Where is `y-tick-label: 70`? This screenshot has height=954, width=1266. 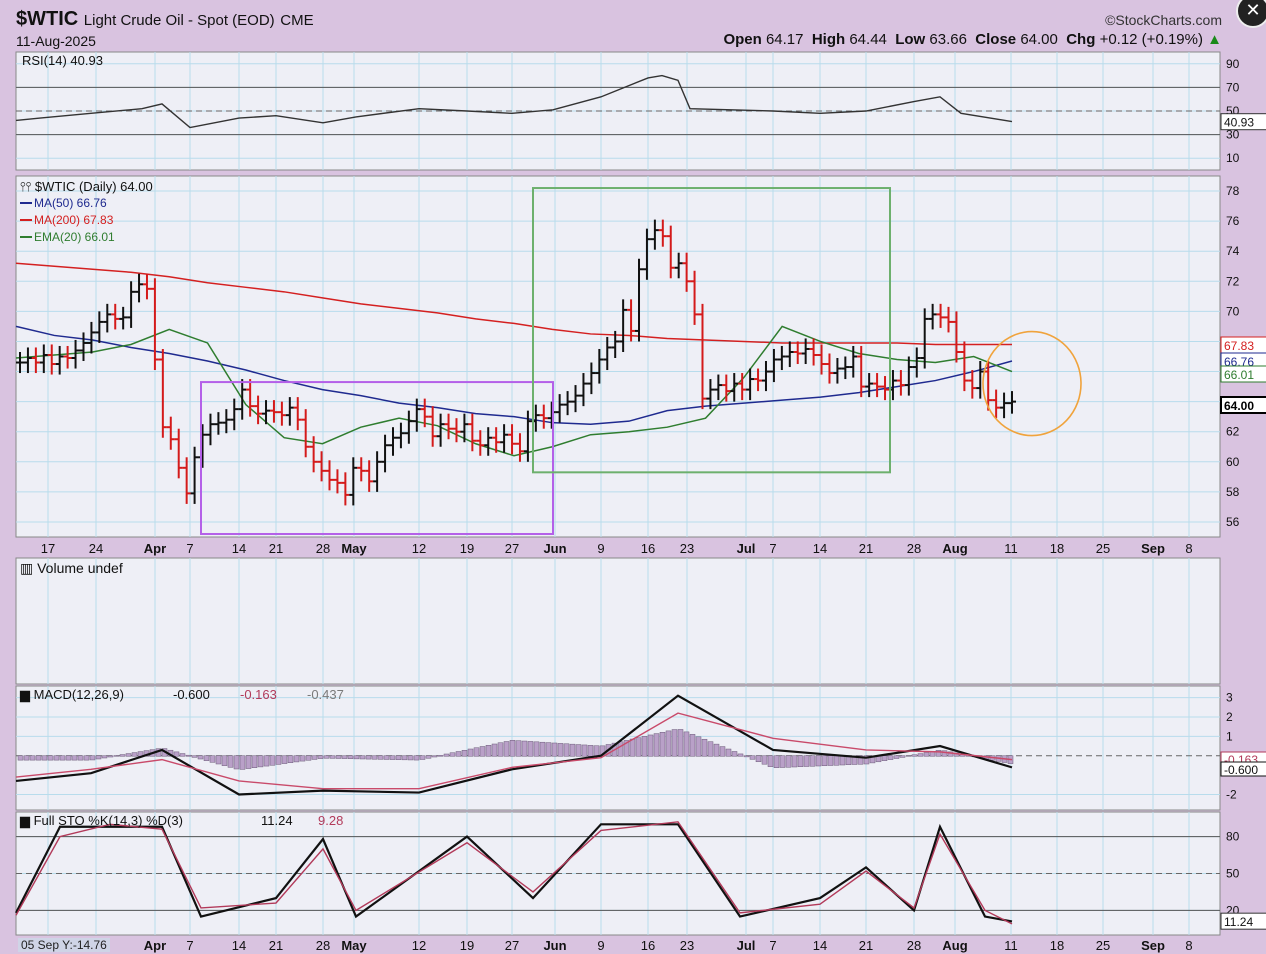
y-tick-label: 70 is located at coordinates (1233, 87).